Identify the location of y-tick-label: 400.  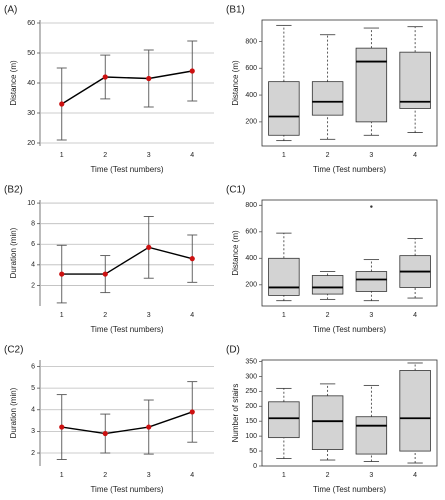
(251, 258).